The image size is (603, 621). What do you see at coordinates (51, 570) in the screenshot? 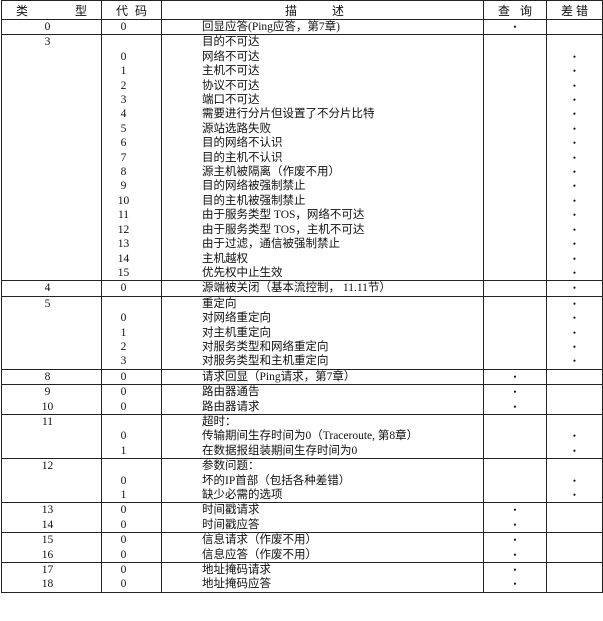
I see `type-cell: 17` at bounding box center [51, 570].